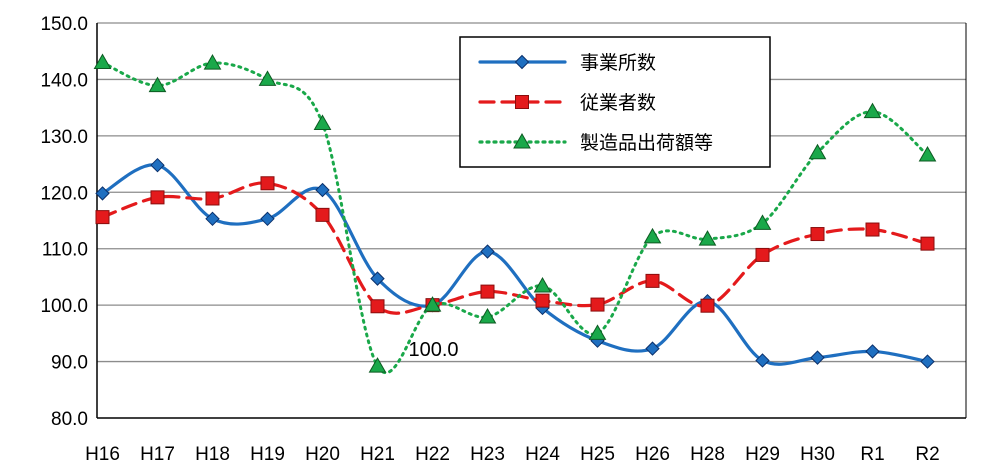 Image resolution: width=982 pixels, height=465 pixels. I want to click on x-tick-label: H23, so click(487, 454).